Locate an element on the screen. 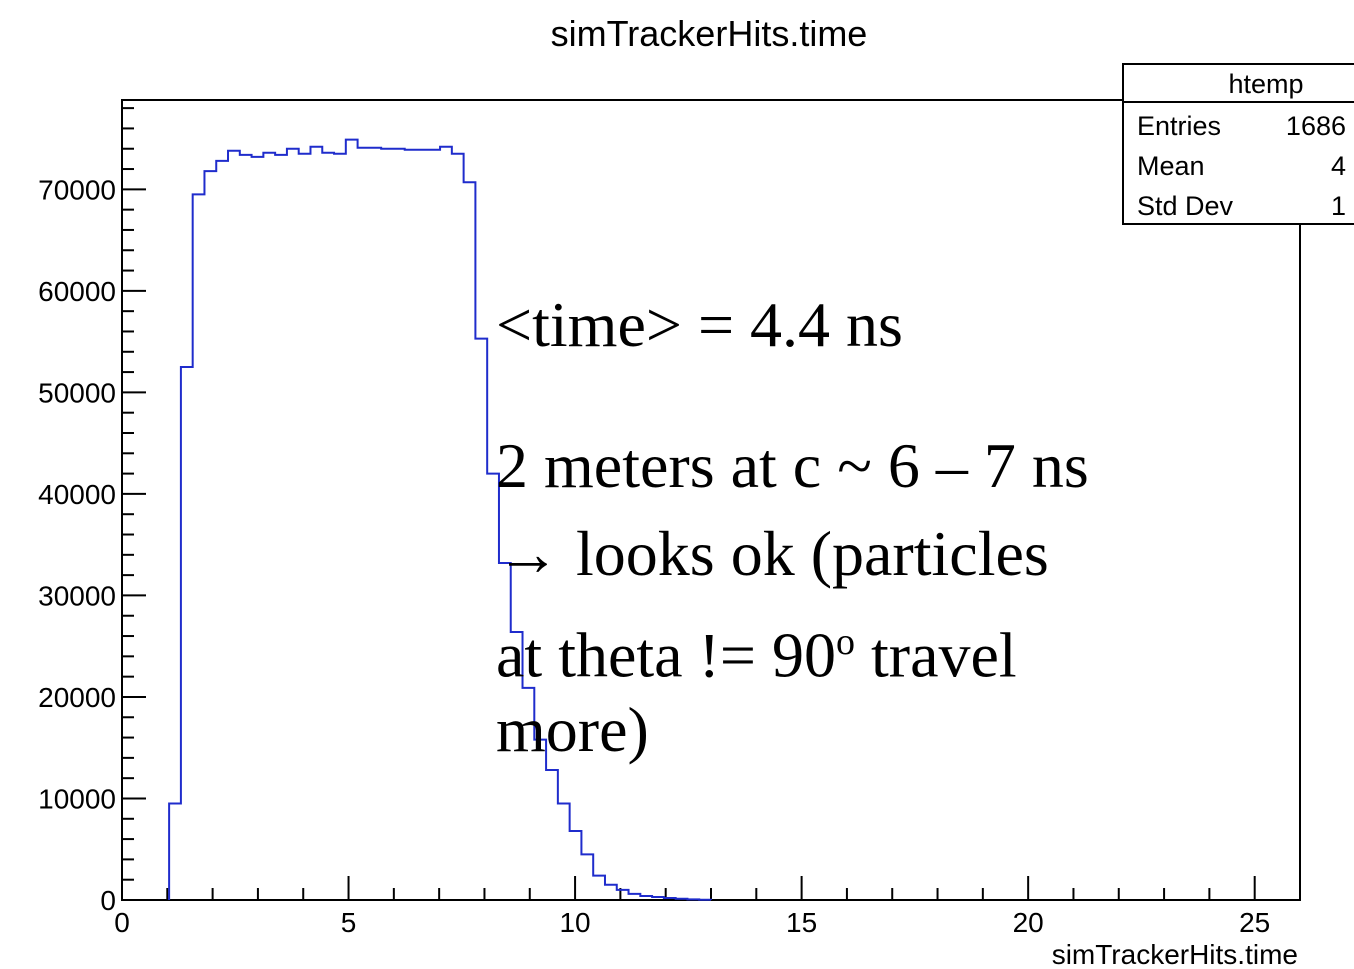  annotation-line-3: at theta != 90o travel is located at coordinates (756, 648).